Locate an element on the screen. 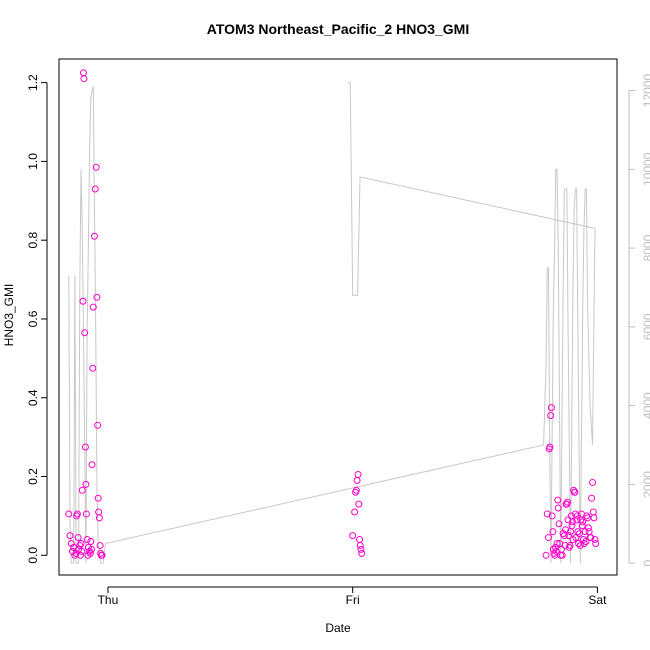  y-tick-label: 0.4 is located at coordinates (33, 397).